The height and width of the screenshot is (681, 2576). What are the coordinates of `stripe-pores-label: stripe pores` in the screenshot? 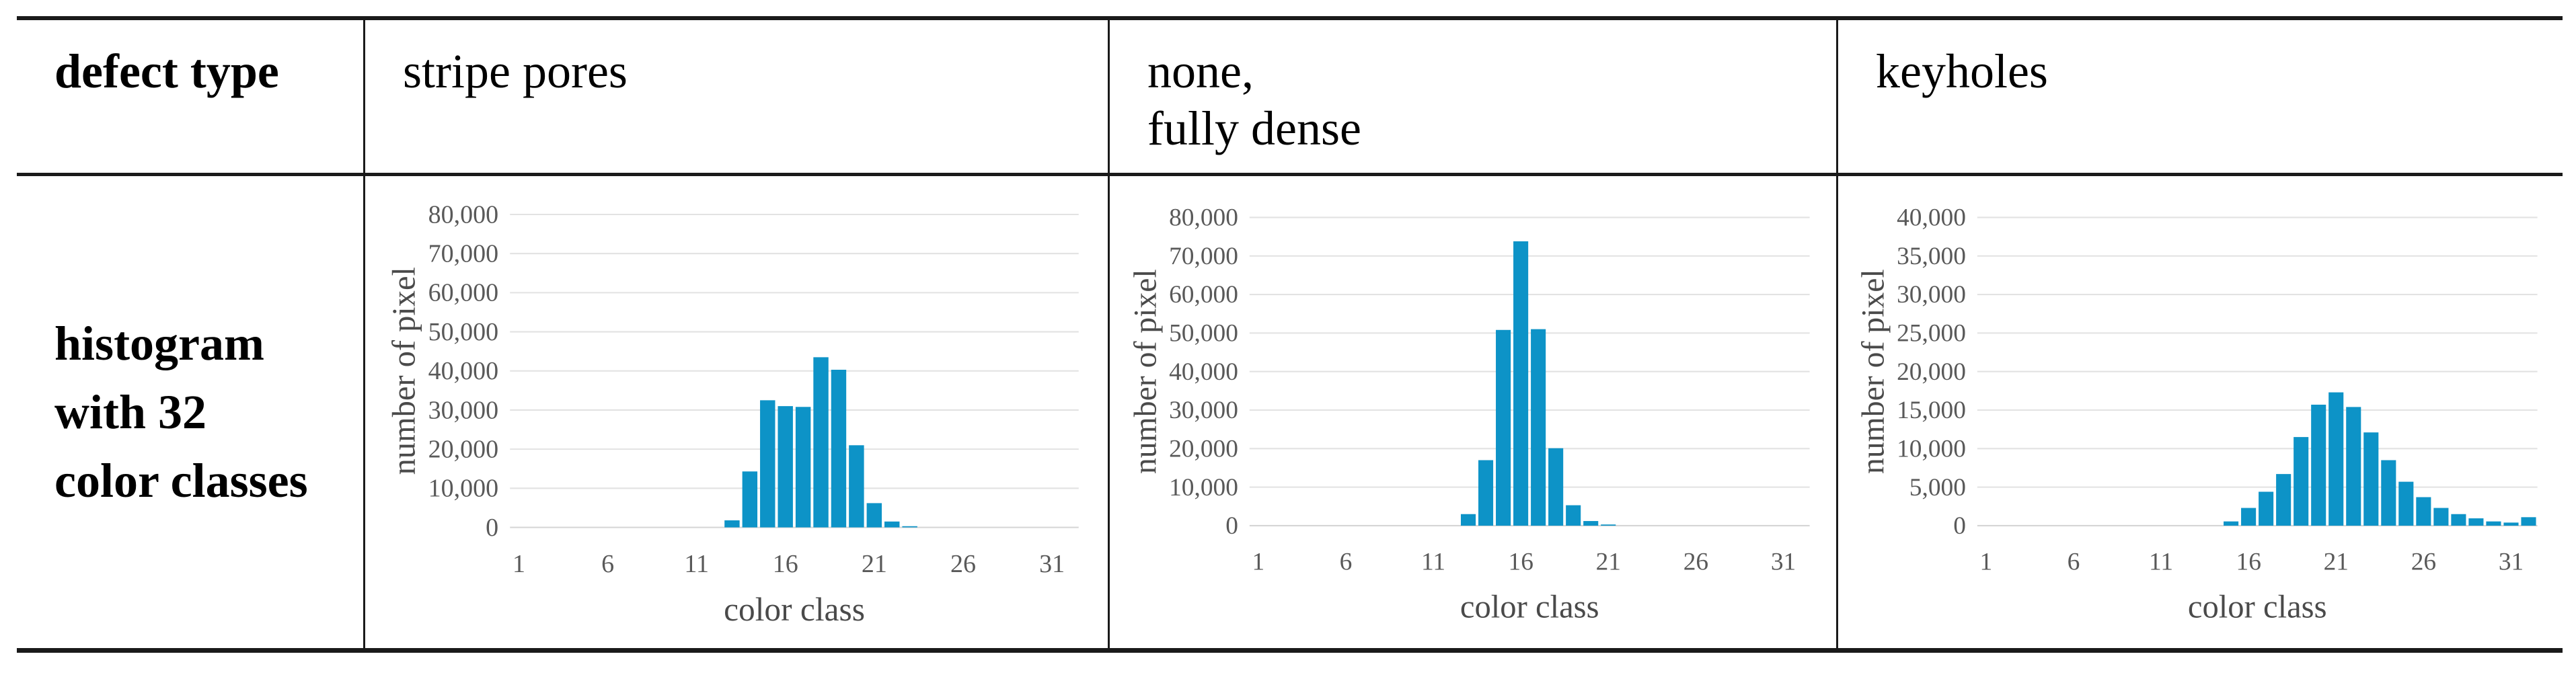 It's located at (515, 71).